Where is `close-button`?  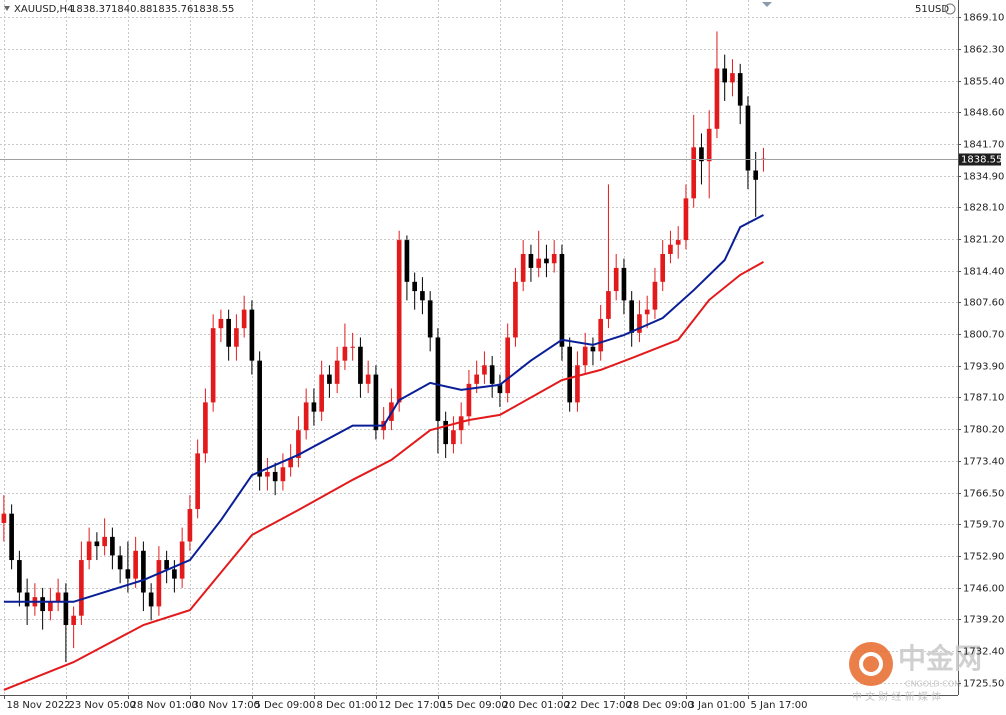 close-button is located at coordinates (950, 9).